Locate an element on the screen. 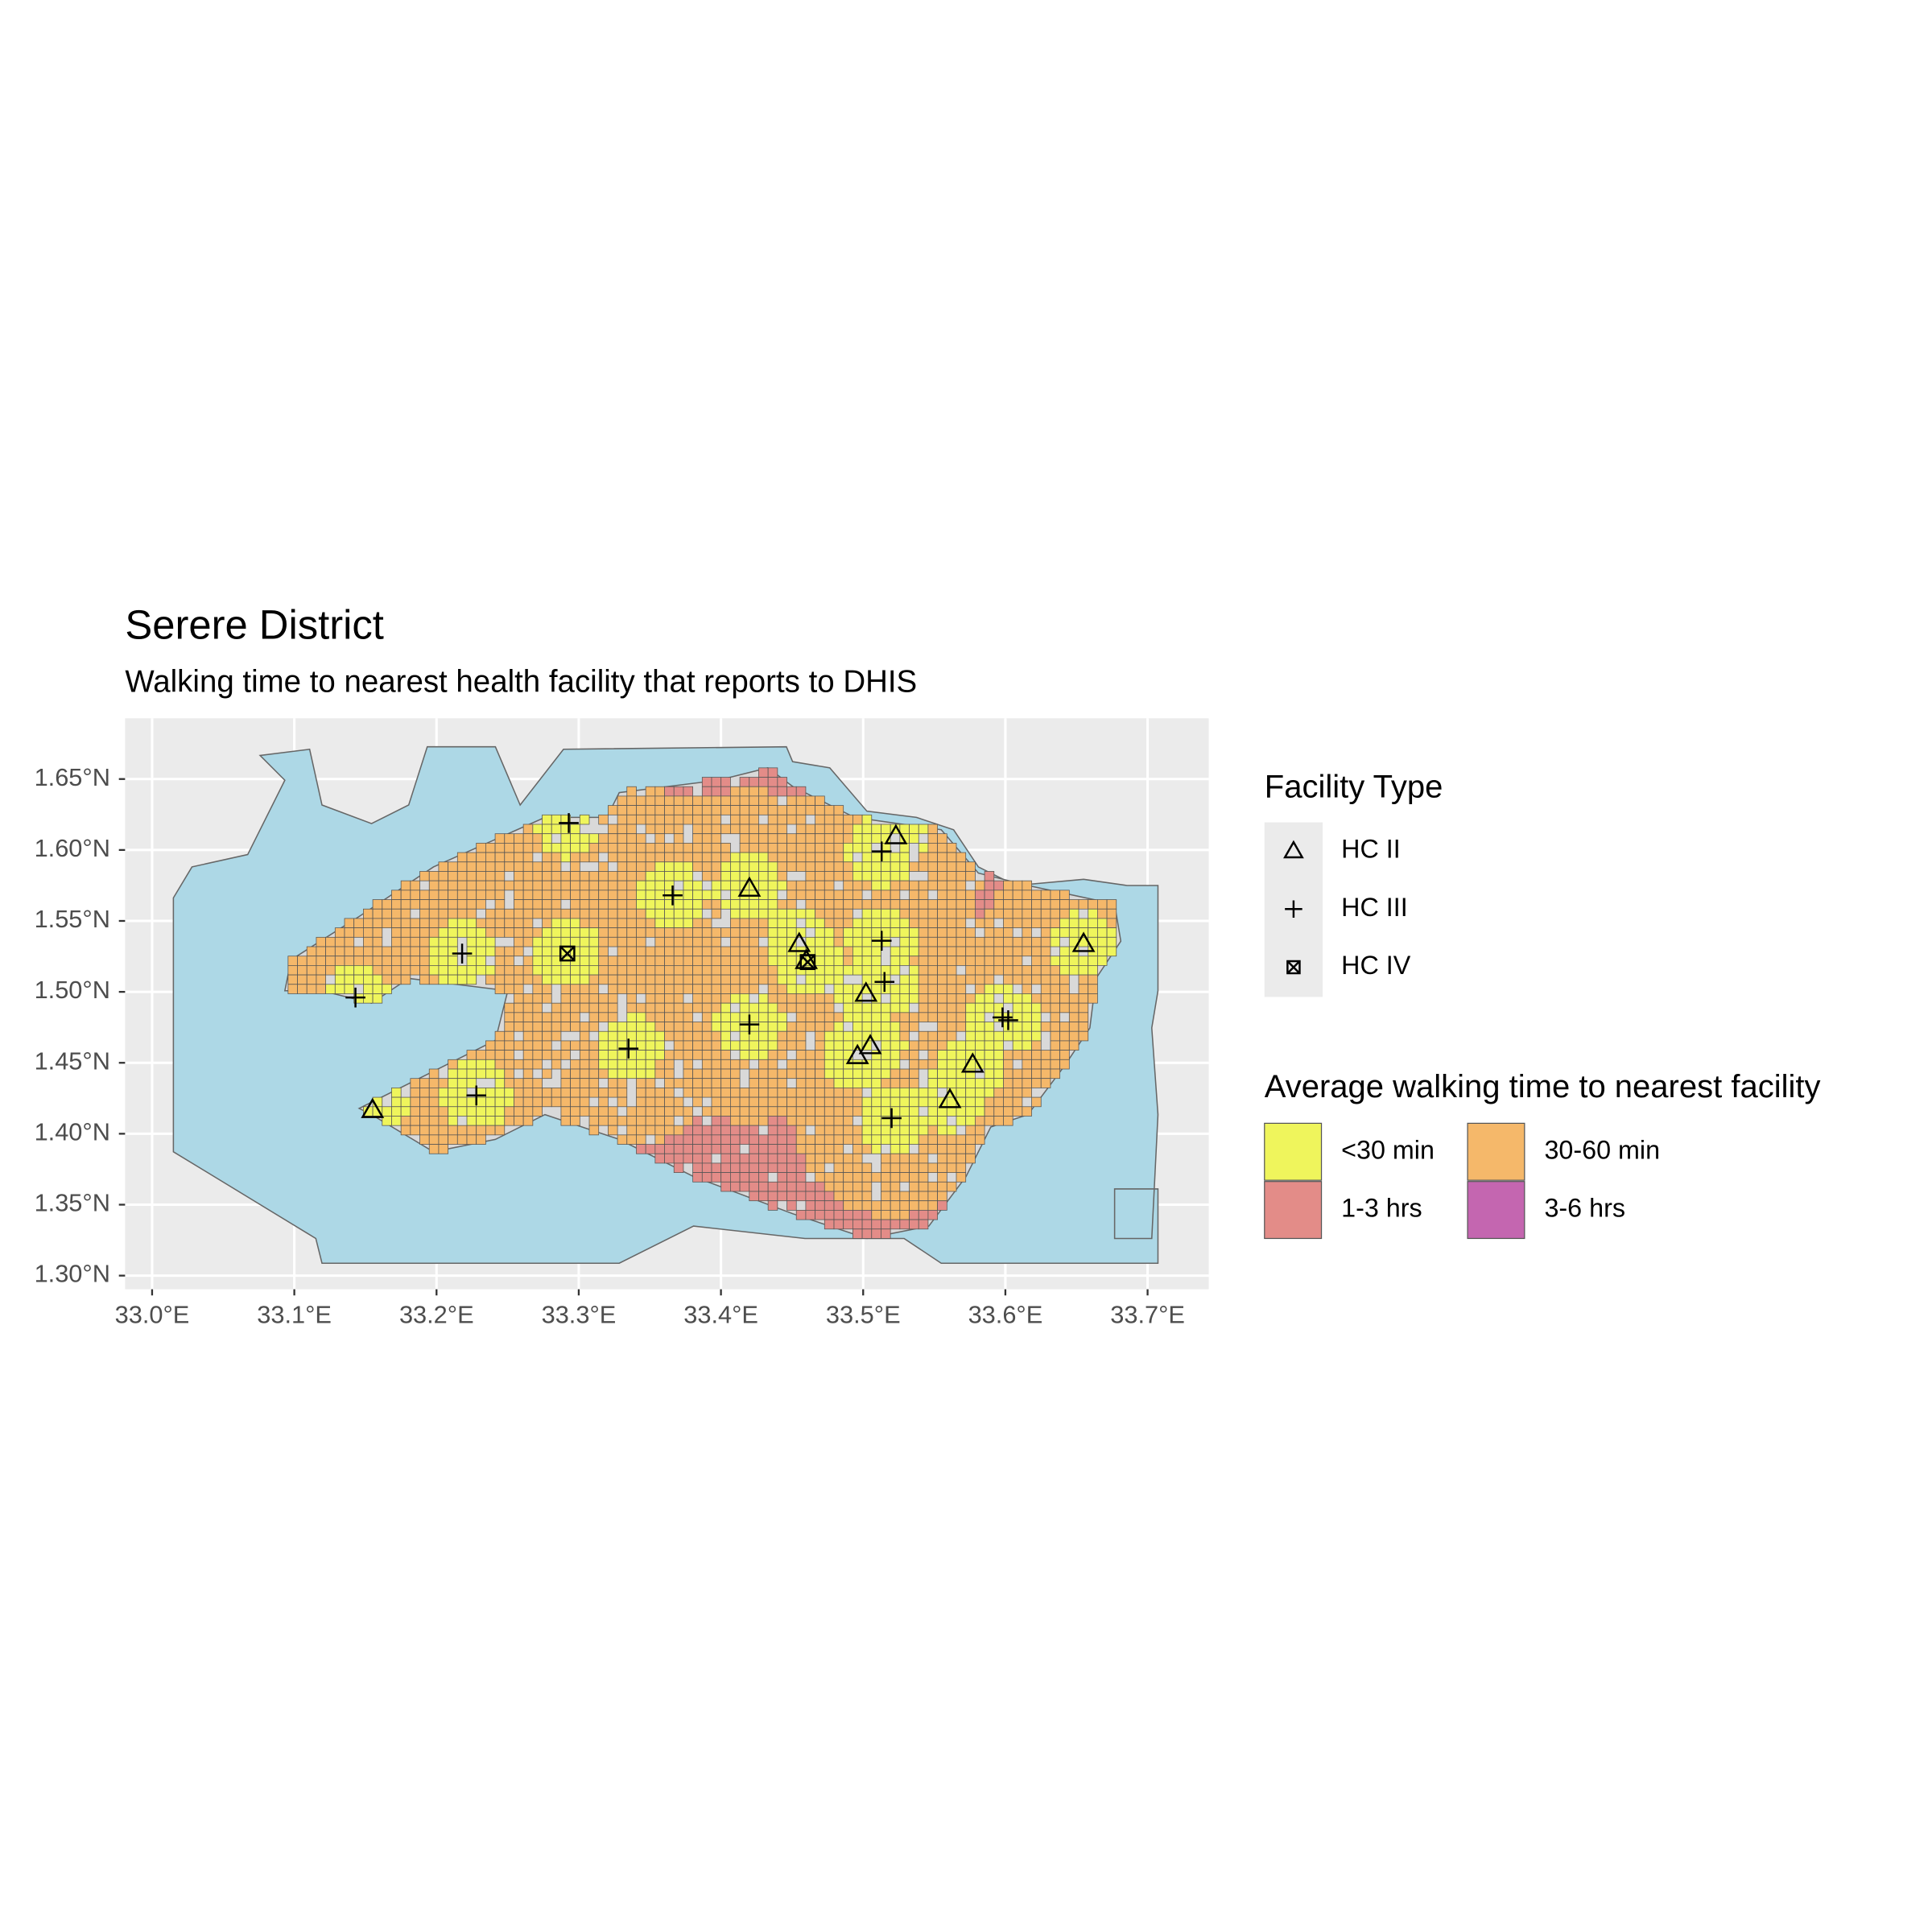  x-tick-label: 33.6°E is located at coordinates (1006, 1315).